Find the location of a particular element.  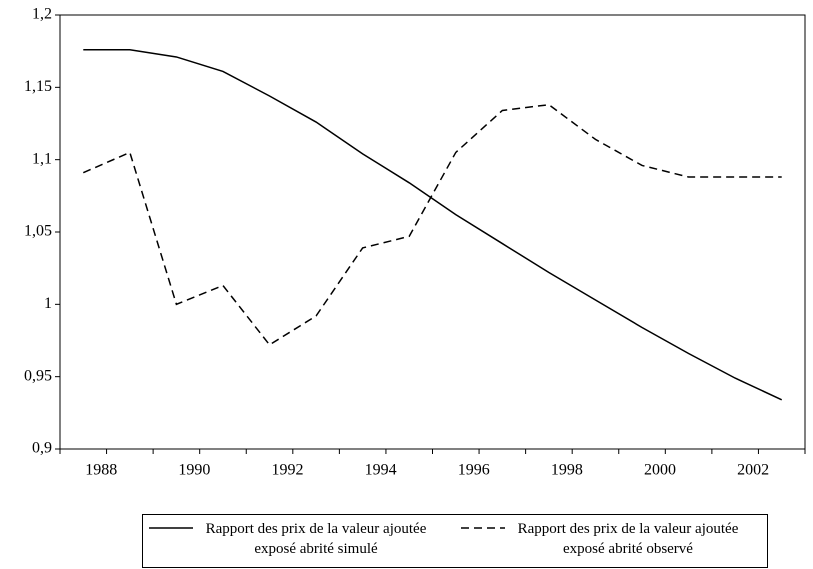

y-tick-label: 0,9 is located at coordinates (42, 448).